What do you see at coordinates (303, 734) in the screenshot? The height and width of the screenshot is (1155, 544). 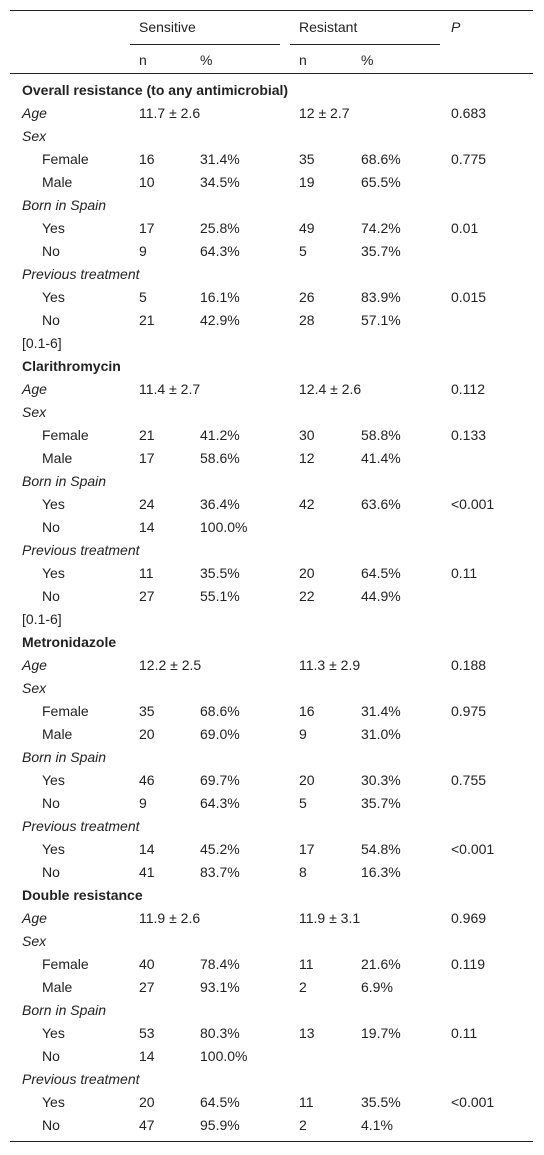 I see `cell: 9` at bounding box center [303, 734].